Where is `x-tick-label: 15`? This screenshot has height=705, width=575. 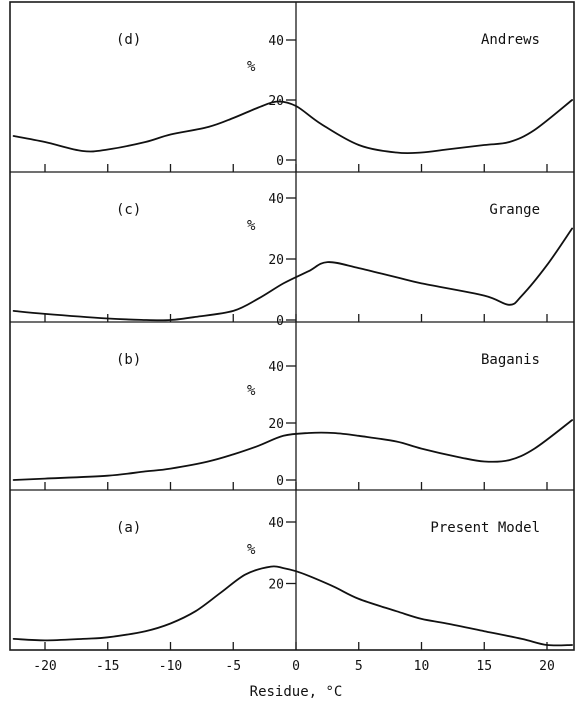
x-tick-label: 15 is located at coordinates (484, 666).